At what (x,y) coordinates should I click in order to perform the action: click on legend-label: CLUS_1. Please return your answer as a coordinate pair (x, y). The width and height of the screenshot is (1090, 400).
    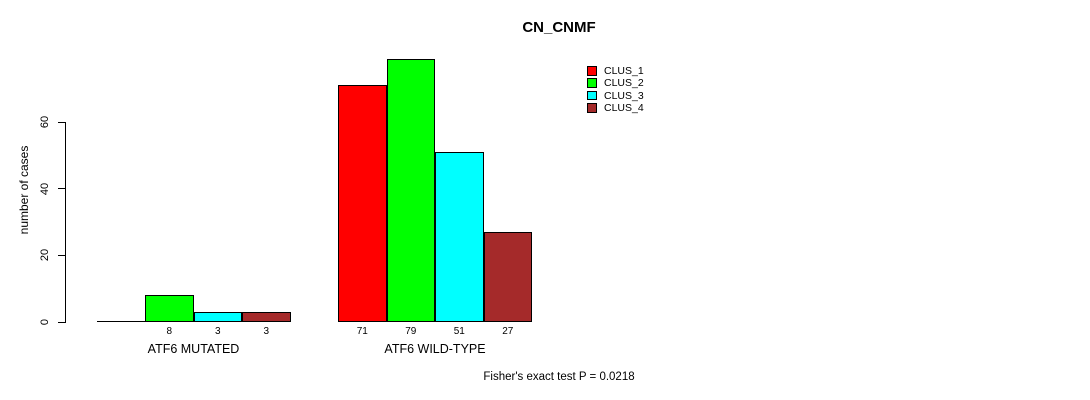
    Looking at the image, I should click on (624, 71).